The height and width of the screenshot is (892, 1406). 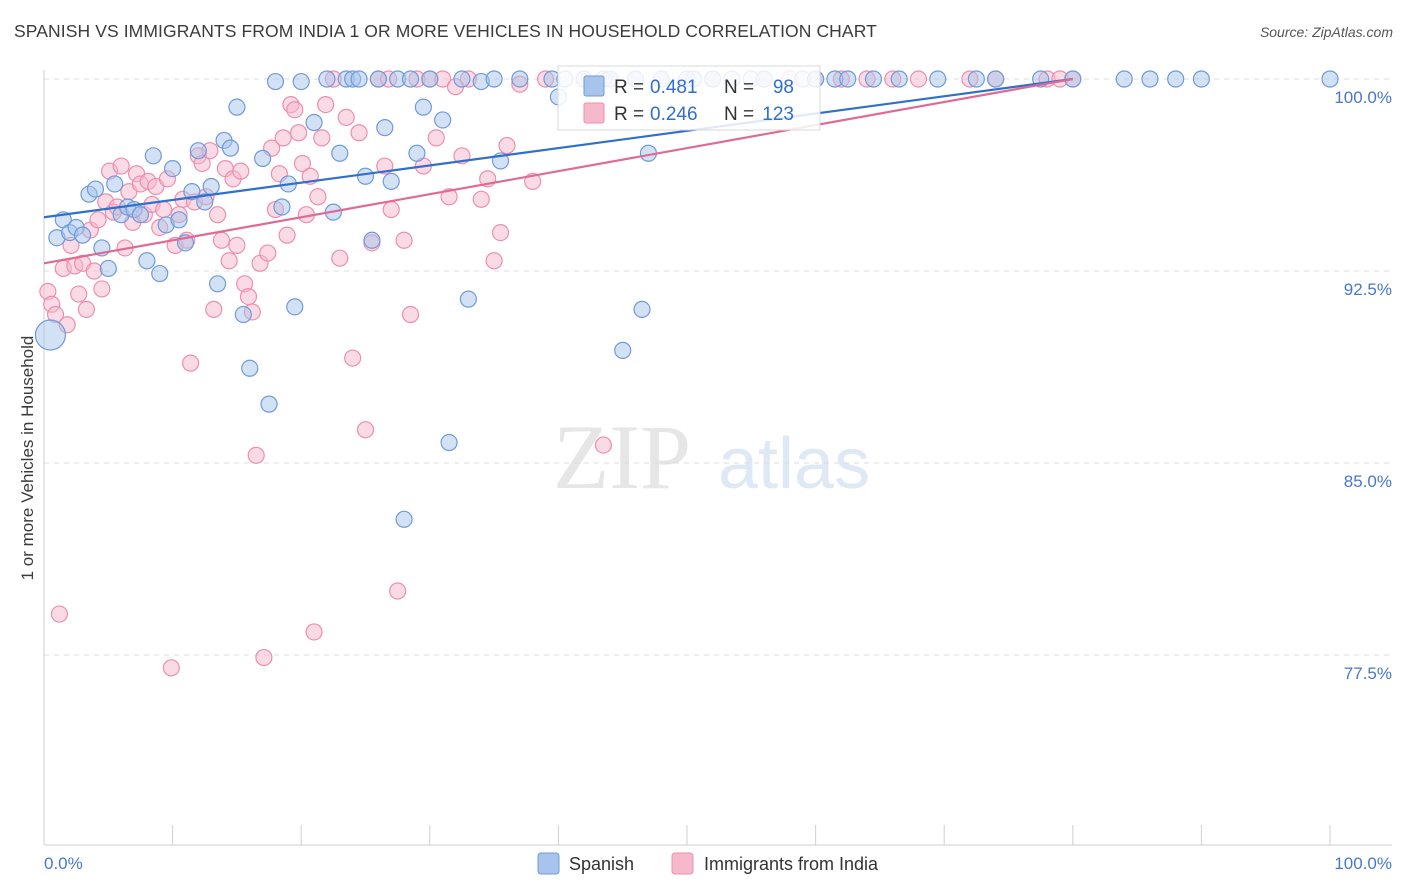 What do you see at coordinates (622, 457) in the screenshot?
I see `watermark-zip: ZIP` at bounding box center [622, 457].